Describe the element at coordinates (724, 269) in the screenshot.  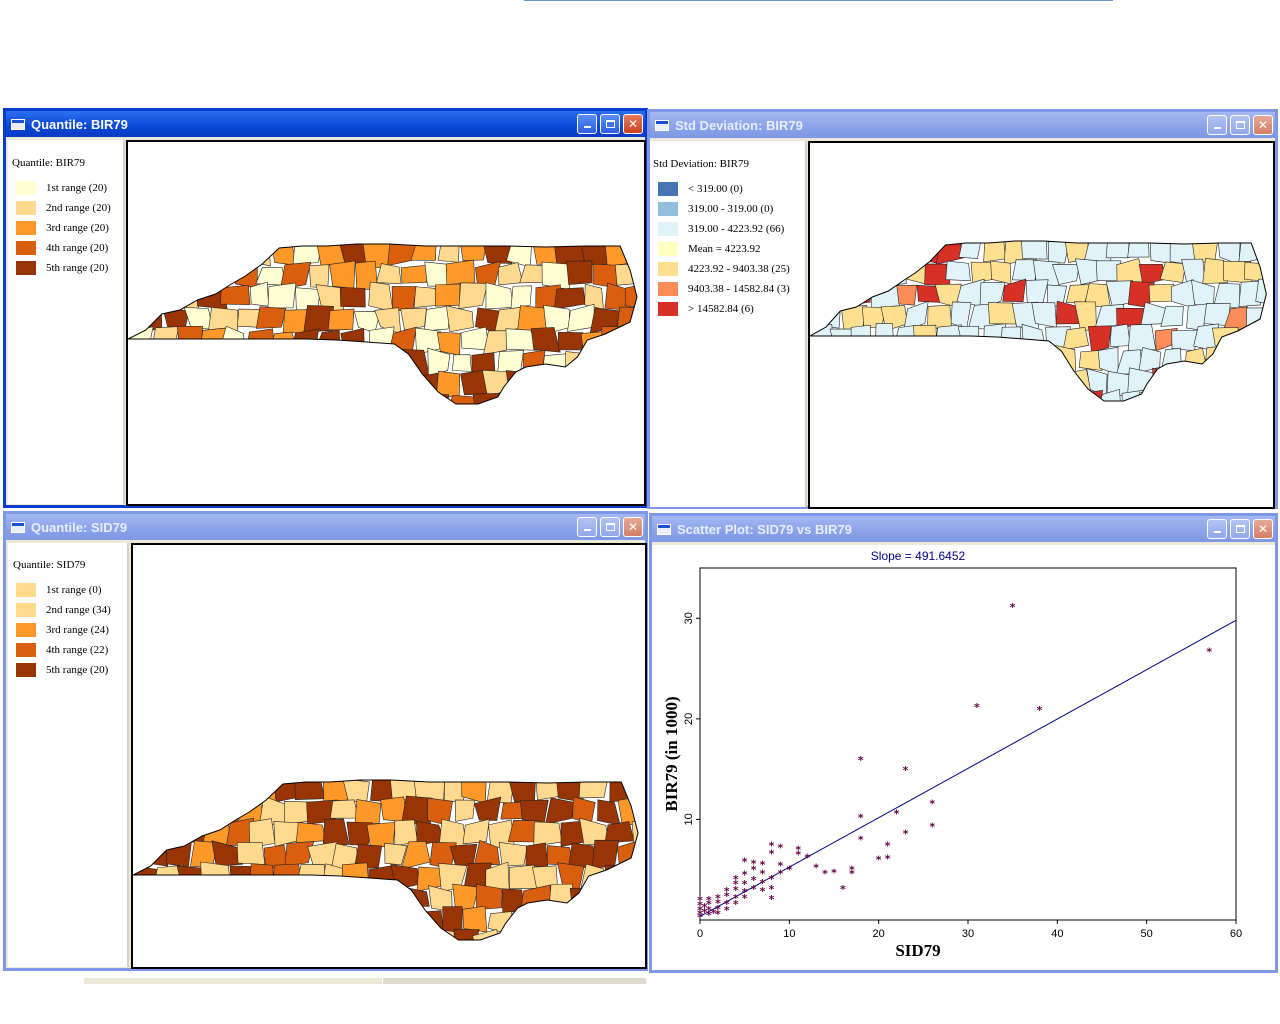
I see `legend-item: 4223.92 - 9403.38 (25)` at that location.